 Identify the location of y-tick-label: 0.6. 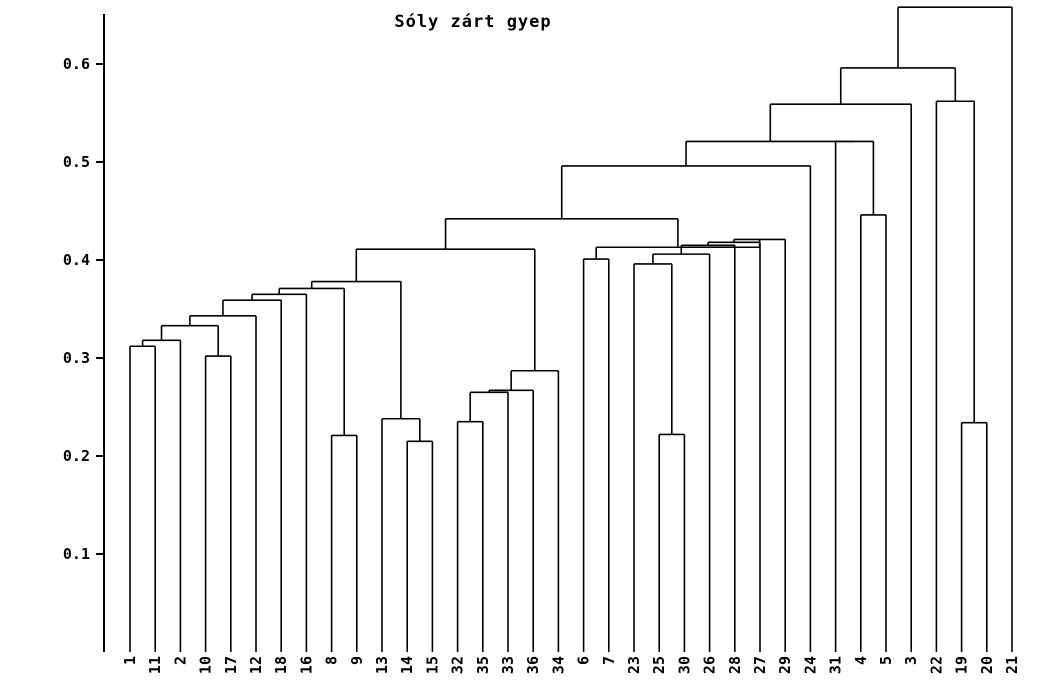
(76, 64).